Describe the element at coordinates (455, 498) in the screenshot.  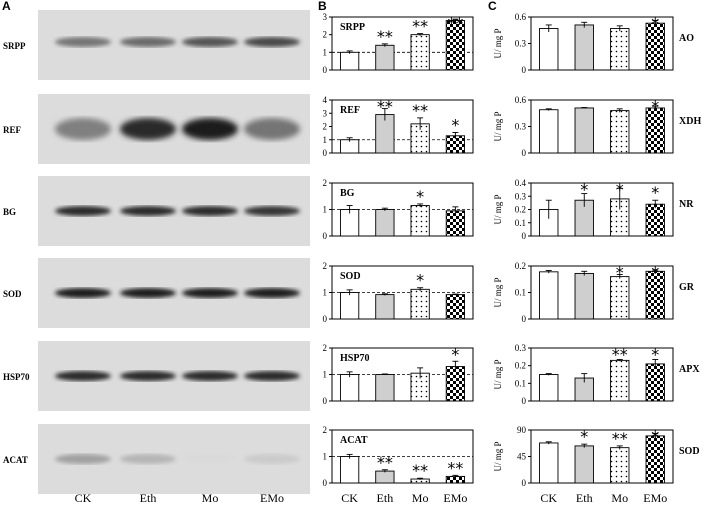
I see `chart-lane-label: EMo` at that location.